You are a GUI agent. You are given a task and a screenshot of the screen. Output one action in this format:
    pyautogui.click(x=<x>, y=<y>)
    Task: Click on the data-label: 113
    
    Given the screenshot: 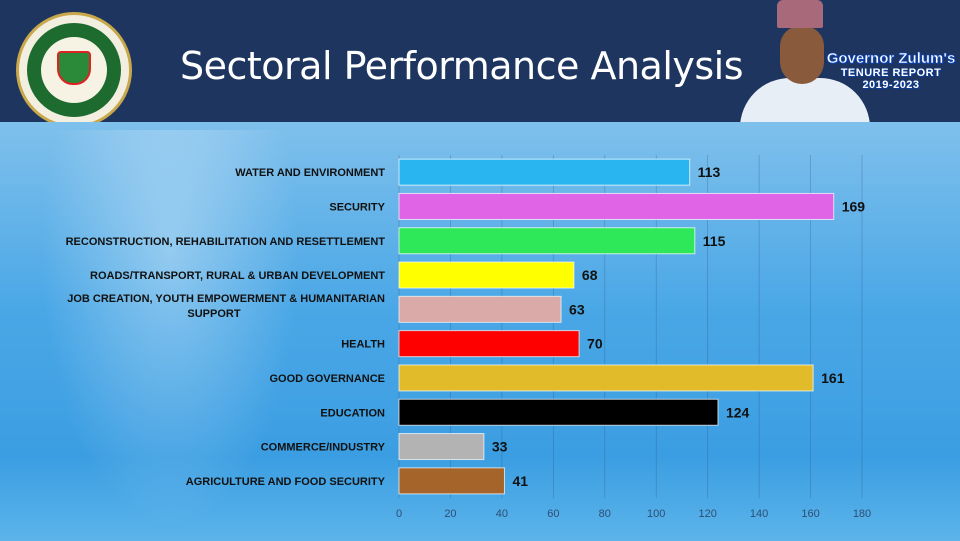 What is the action you would take?
    pyautogui.click(x=709, y=172)
    